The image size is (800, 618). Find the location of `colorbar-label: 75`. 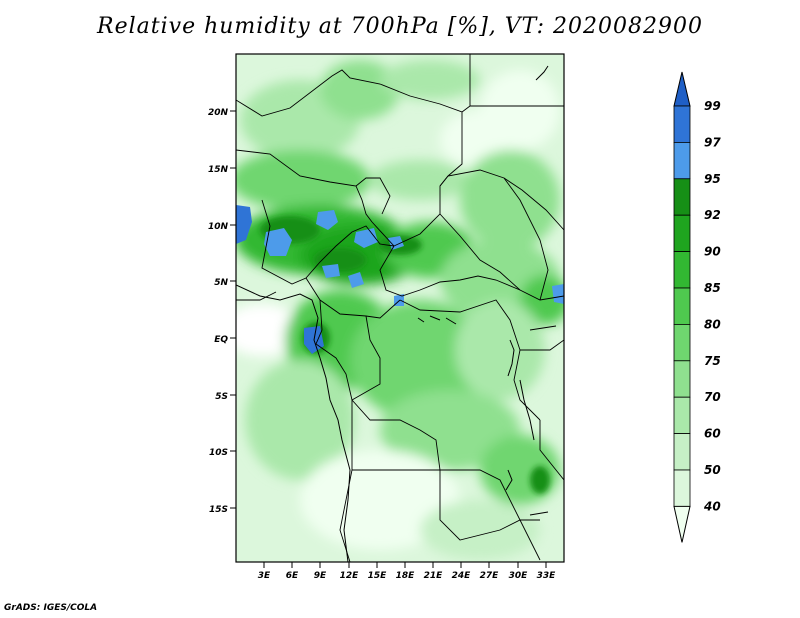

colorbar-label: 75 is located at coordinates (712, 361).